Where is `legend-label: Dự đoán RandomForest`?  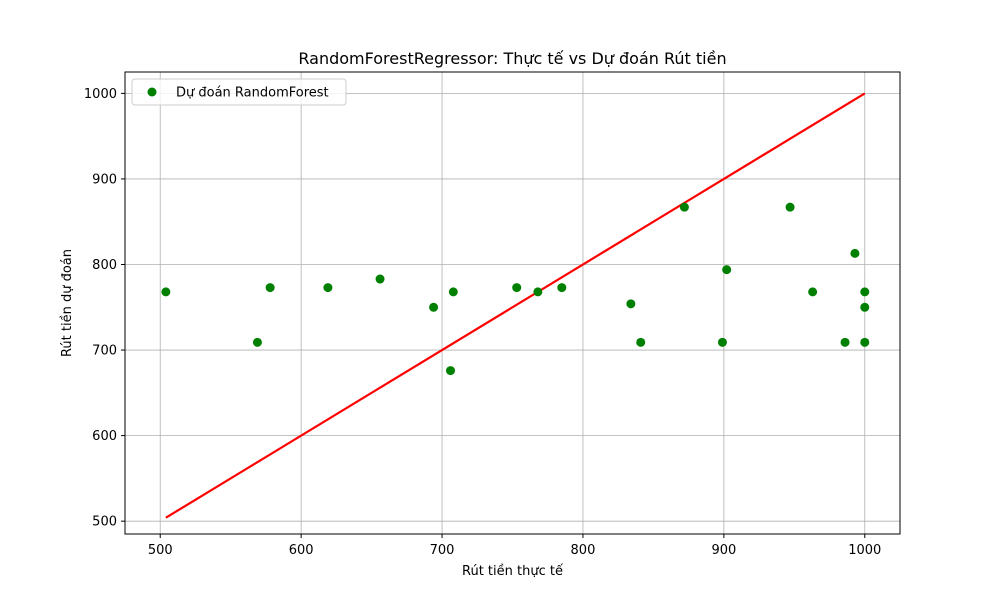
legend-label: Dự đoán RandomForest is located at coordinates (252, 93).